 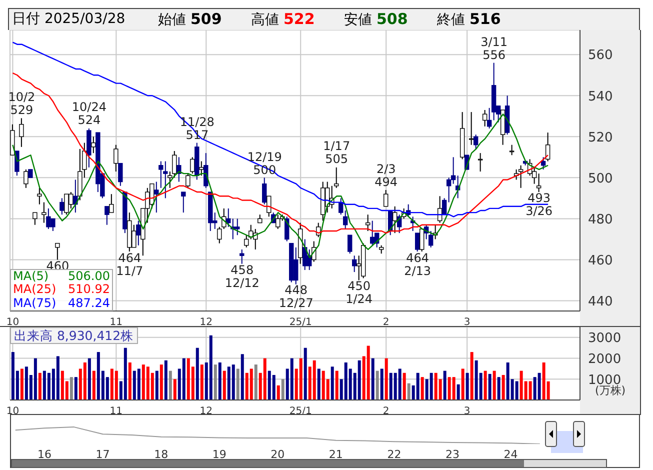 I want to click on chart-title: 日付 2025/03/28, so click(x=69, y=19).